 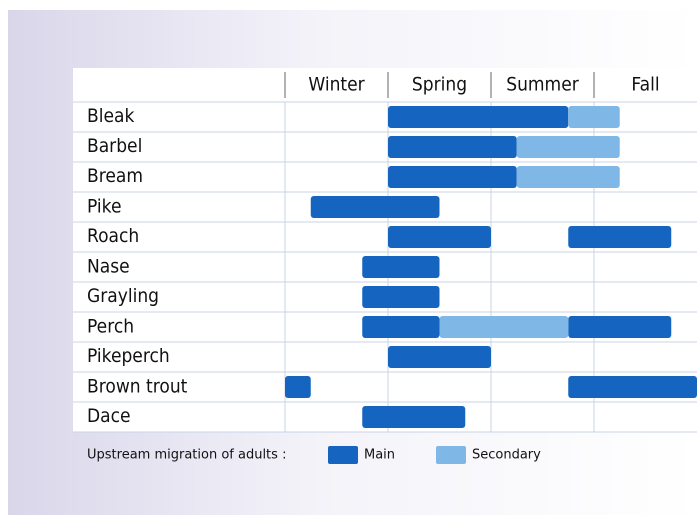 What do you see at coordinates (128, 356) in the screenshot?
I see `row-label: Pikeperch` at bounding box center [128, 356].